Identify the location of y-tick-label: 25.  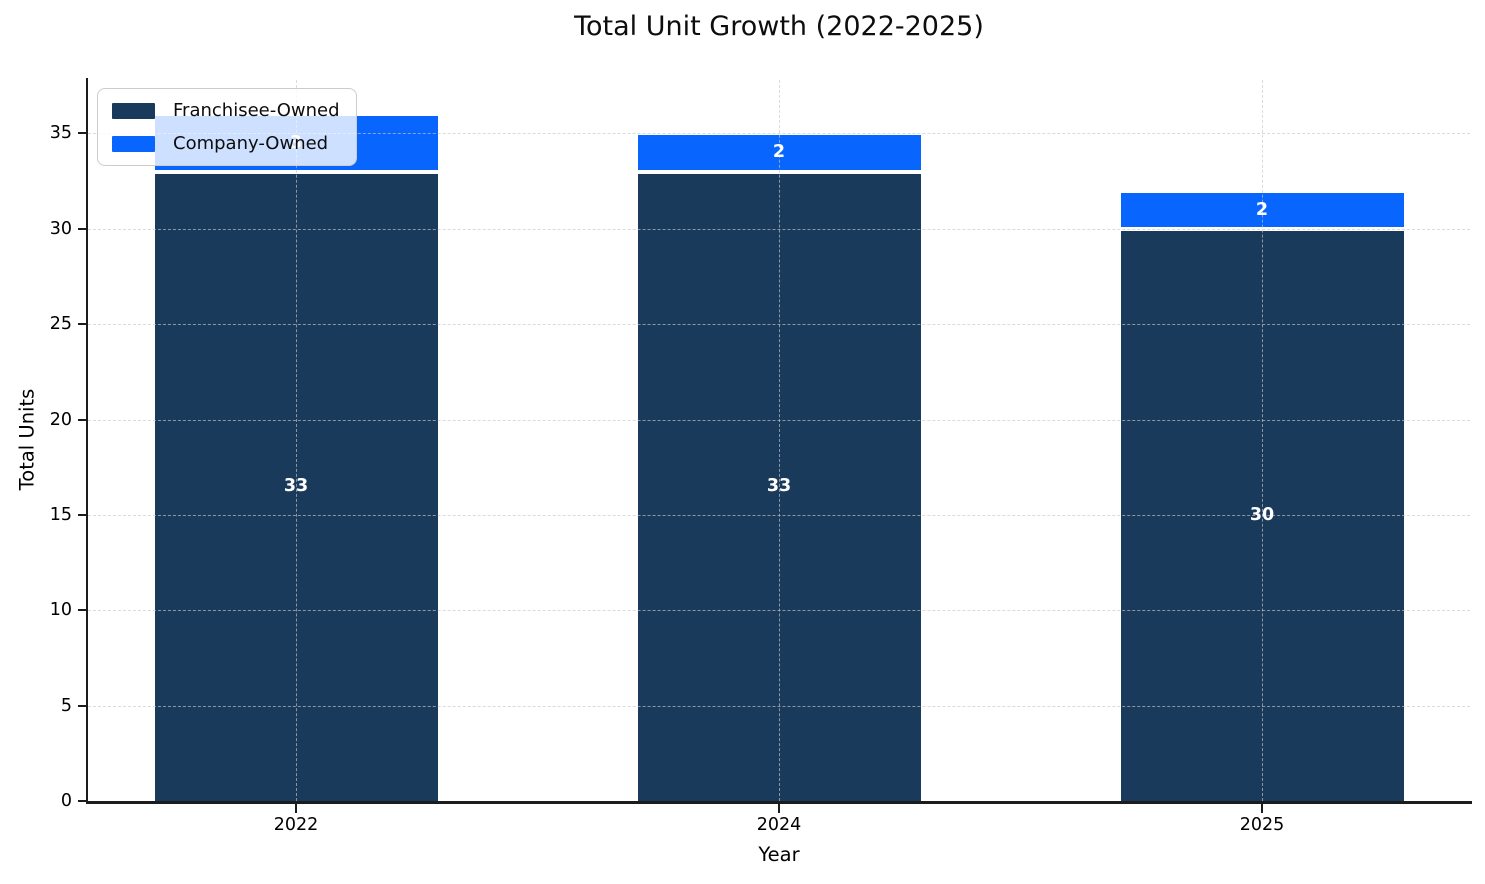
(60, 324).